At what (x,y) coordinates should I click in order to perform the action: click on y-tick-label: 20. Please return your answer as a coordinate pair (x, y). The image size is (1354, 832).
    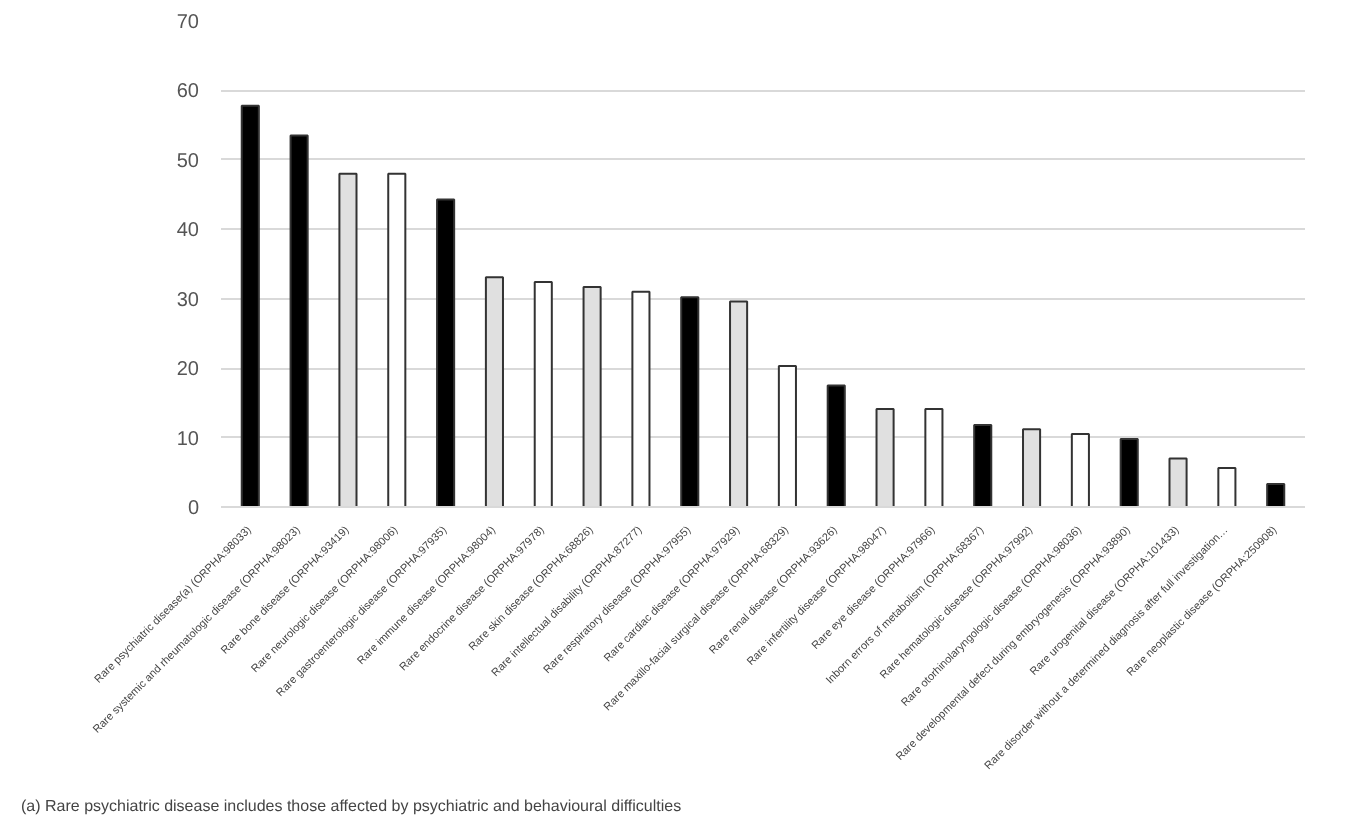
    Looking at the image, I should click on (188, 370).